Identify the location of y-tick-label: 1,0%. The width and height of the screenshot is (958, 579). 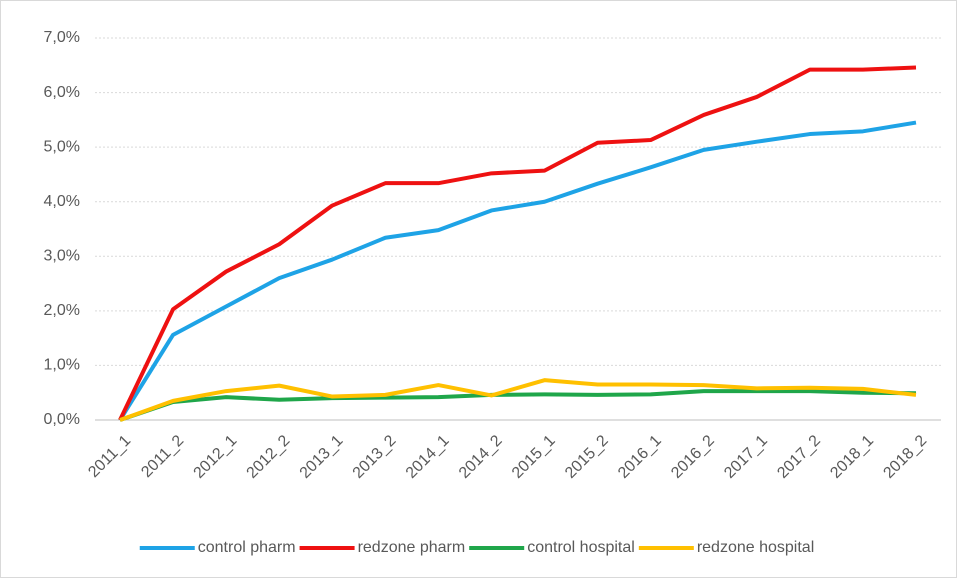
(62, 365).